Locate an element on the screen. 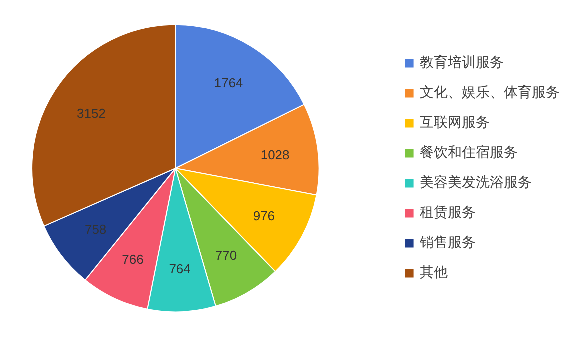 This screenshot has height=342, width=588. data-label: 758 is located at coordinates (95, 230).